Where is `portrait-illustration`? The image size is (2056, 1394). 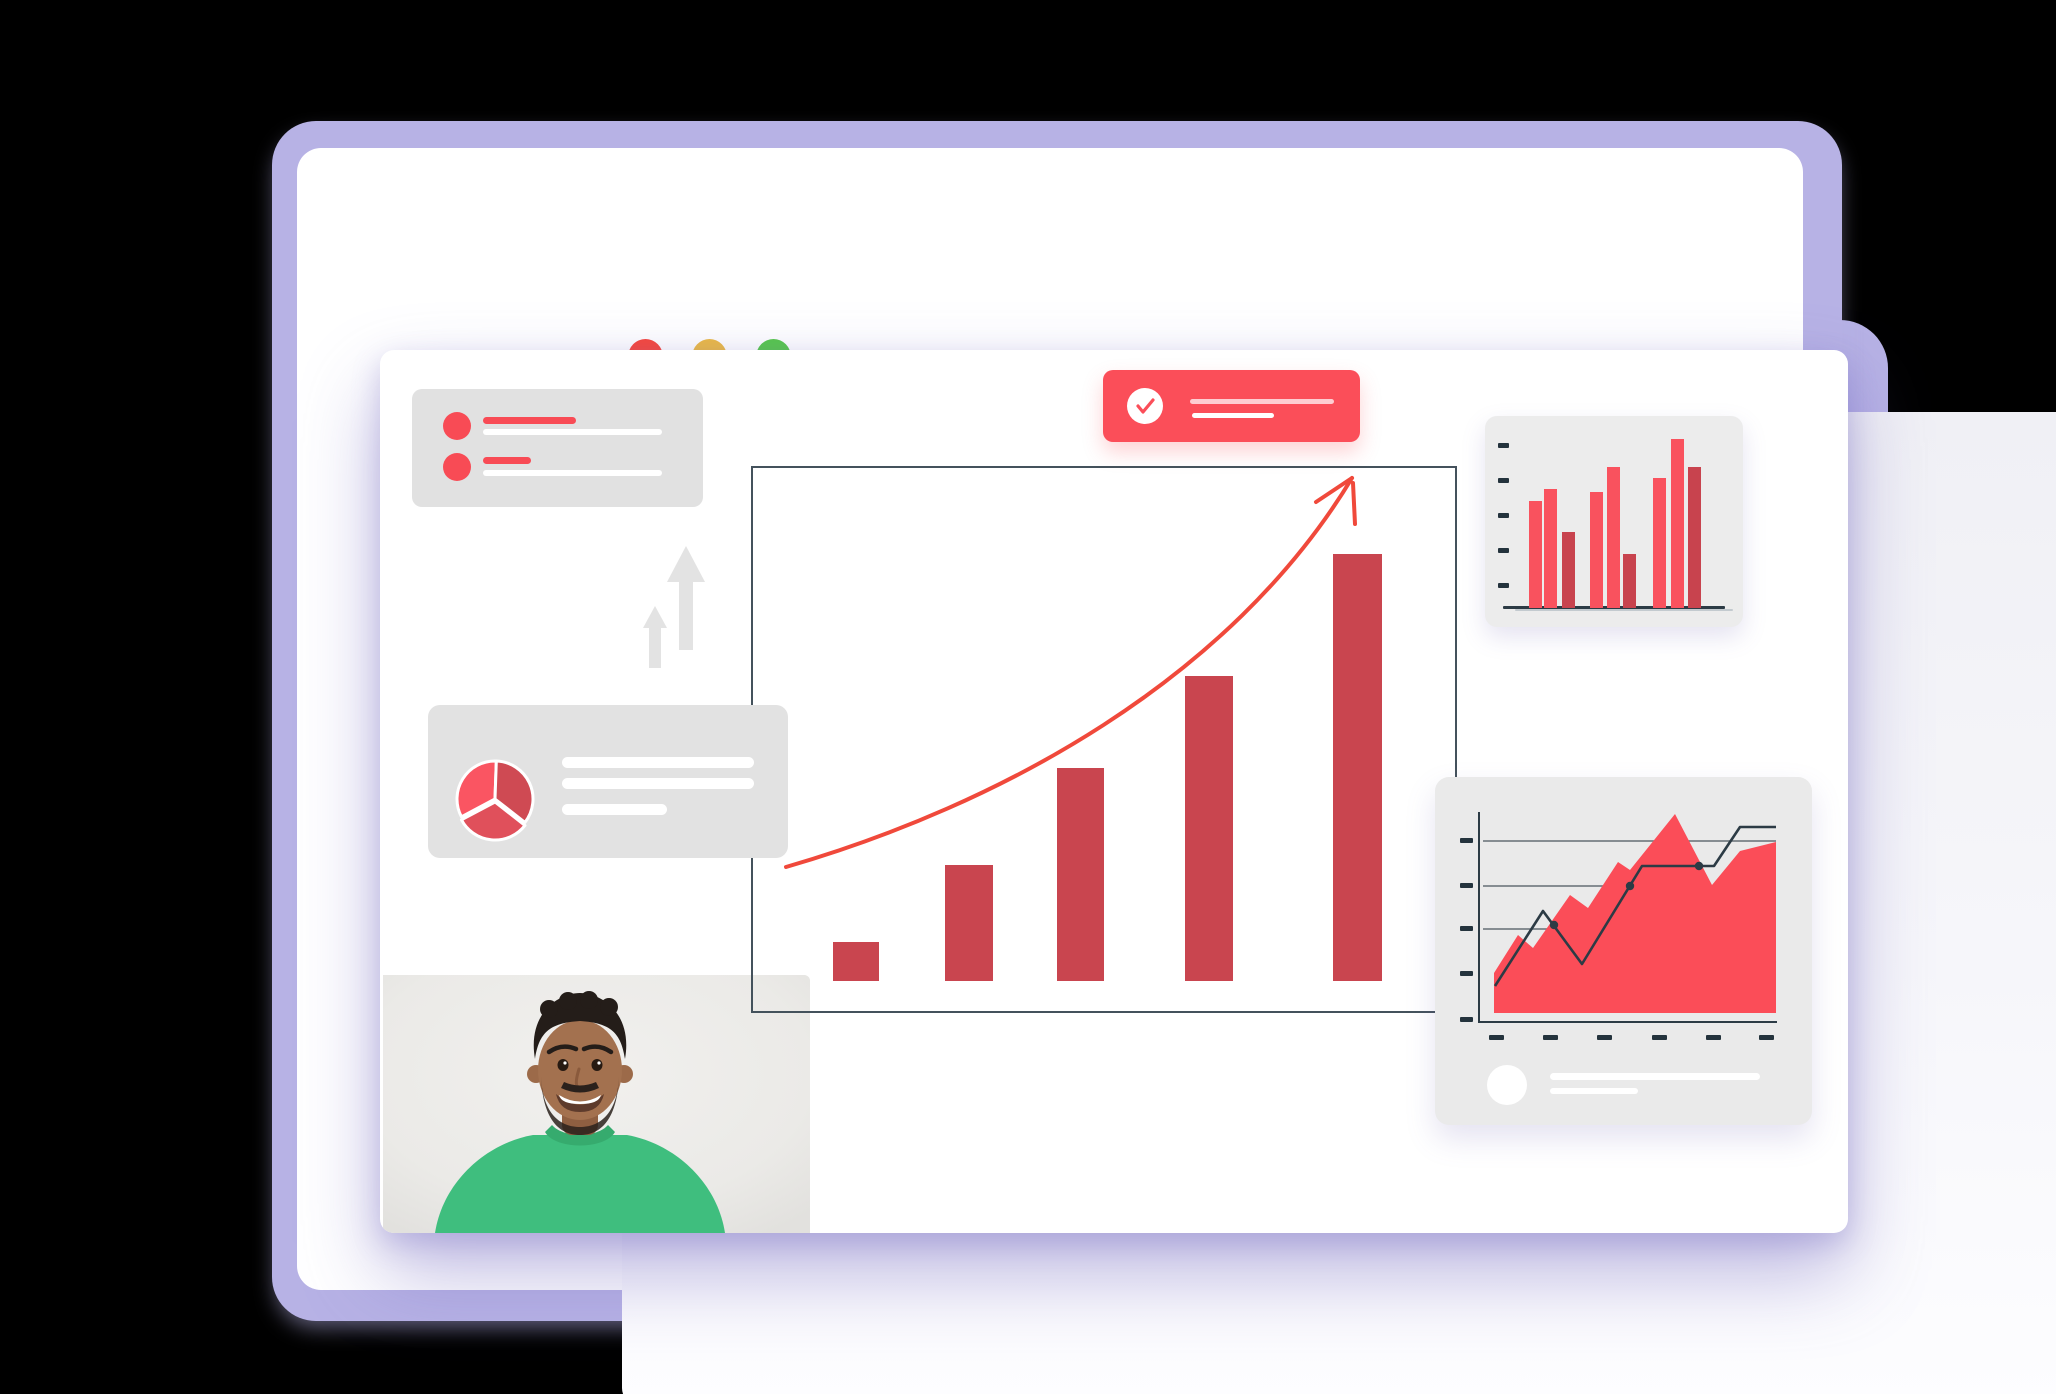
portrait-illustration is located at coordinates (596, 1104).